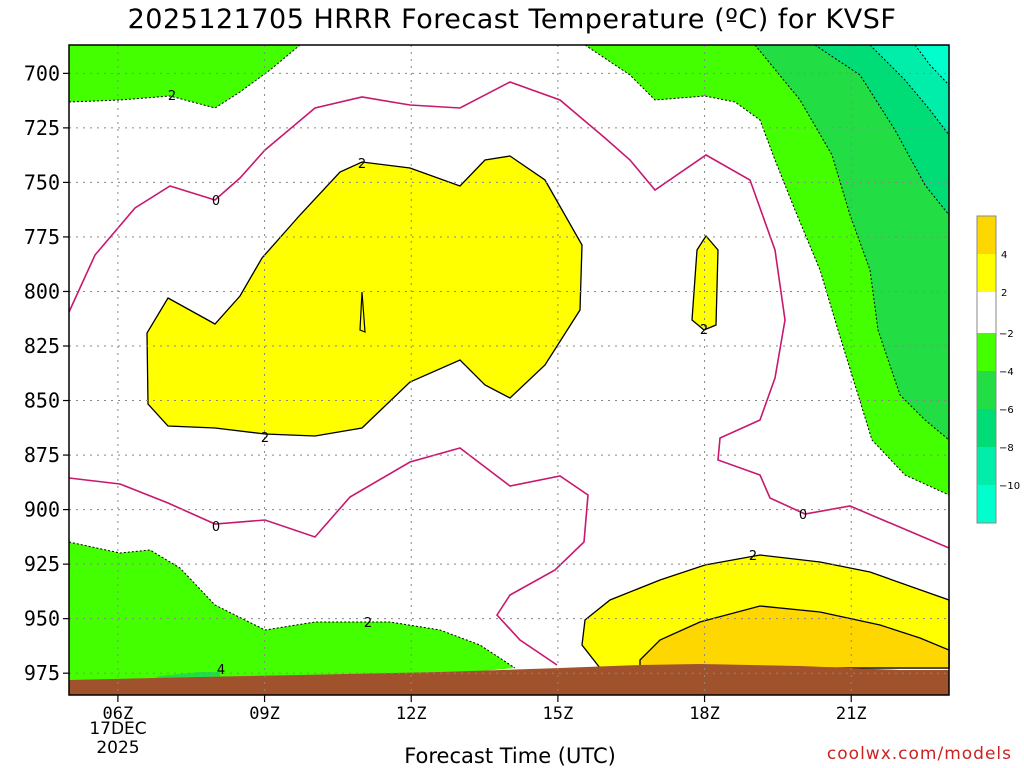  Describe the element at coordinates (998, 369) in the screenshot. I see `colorbar-legend: 4 2 −2 −4 −6 −8 −10` at that location.